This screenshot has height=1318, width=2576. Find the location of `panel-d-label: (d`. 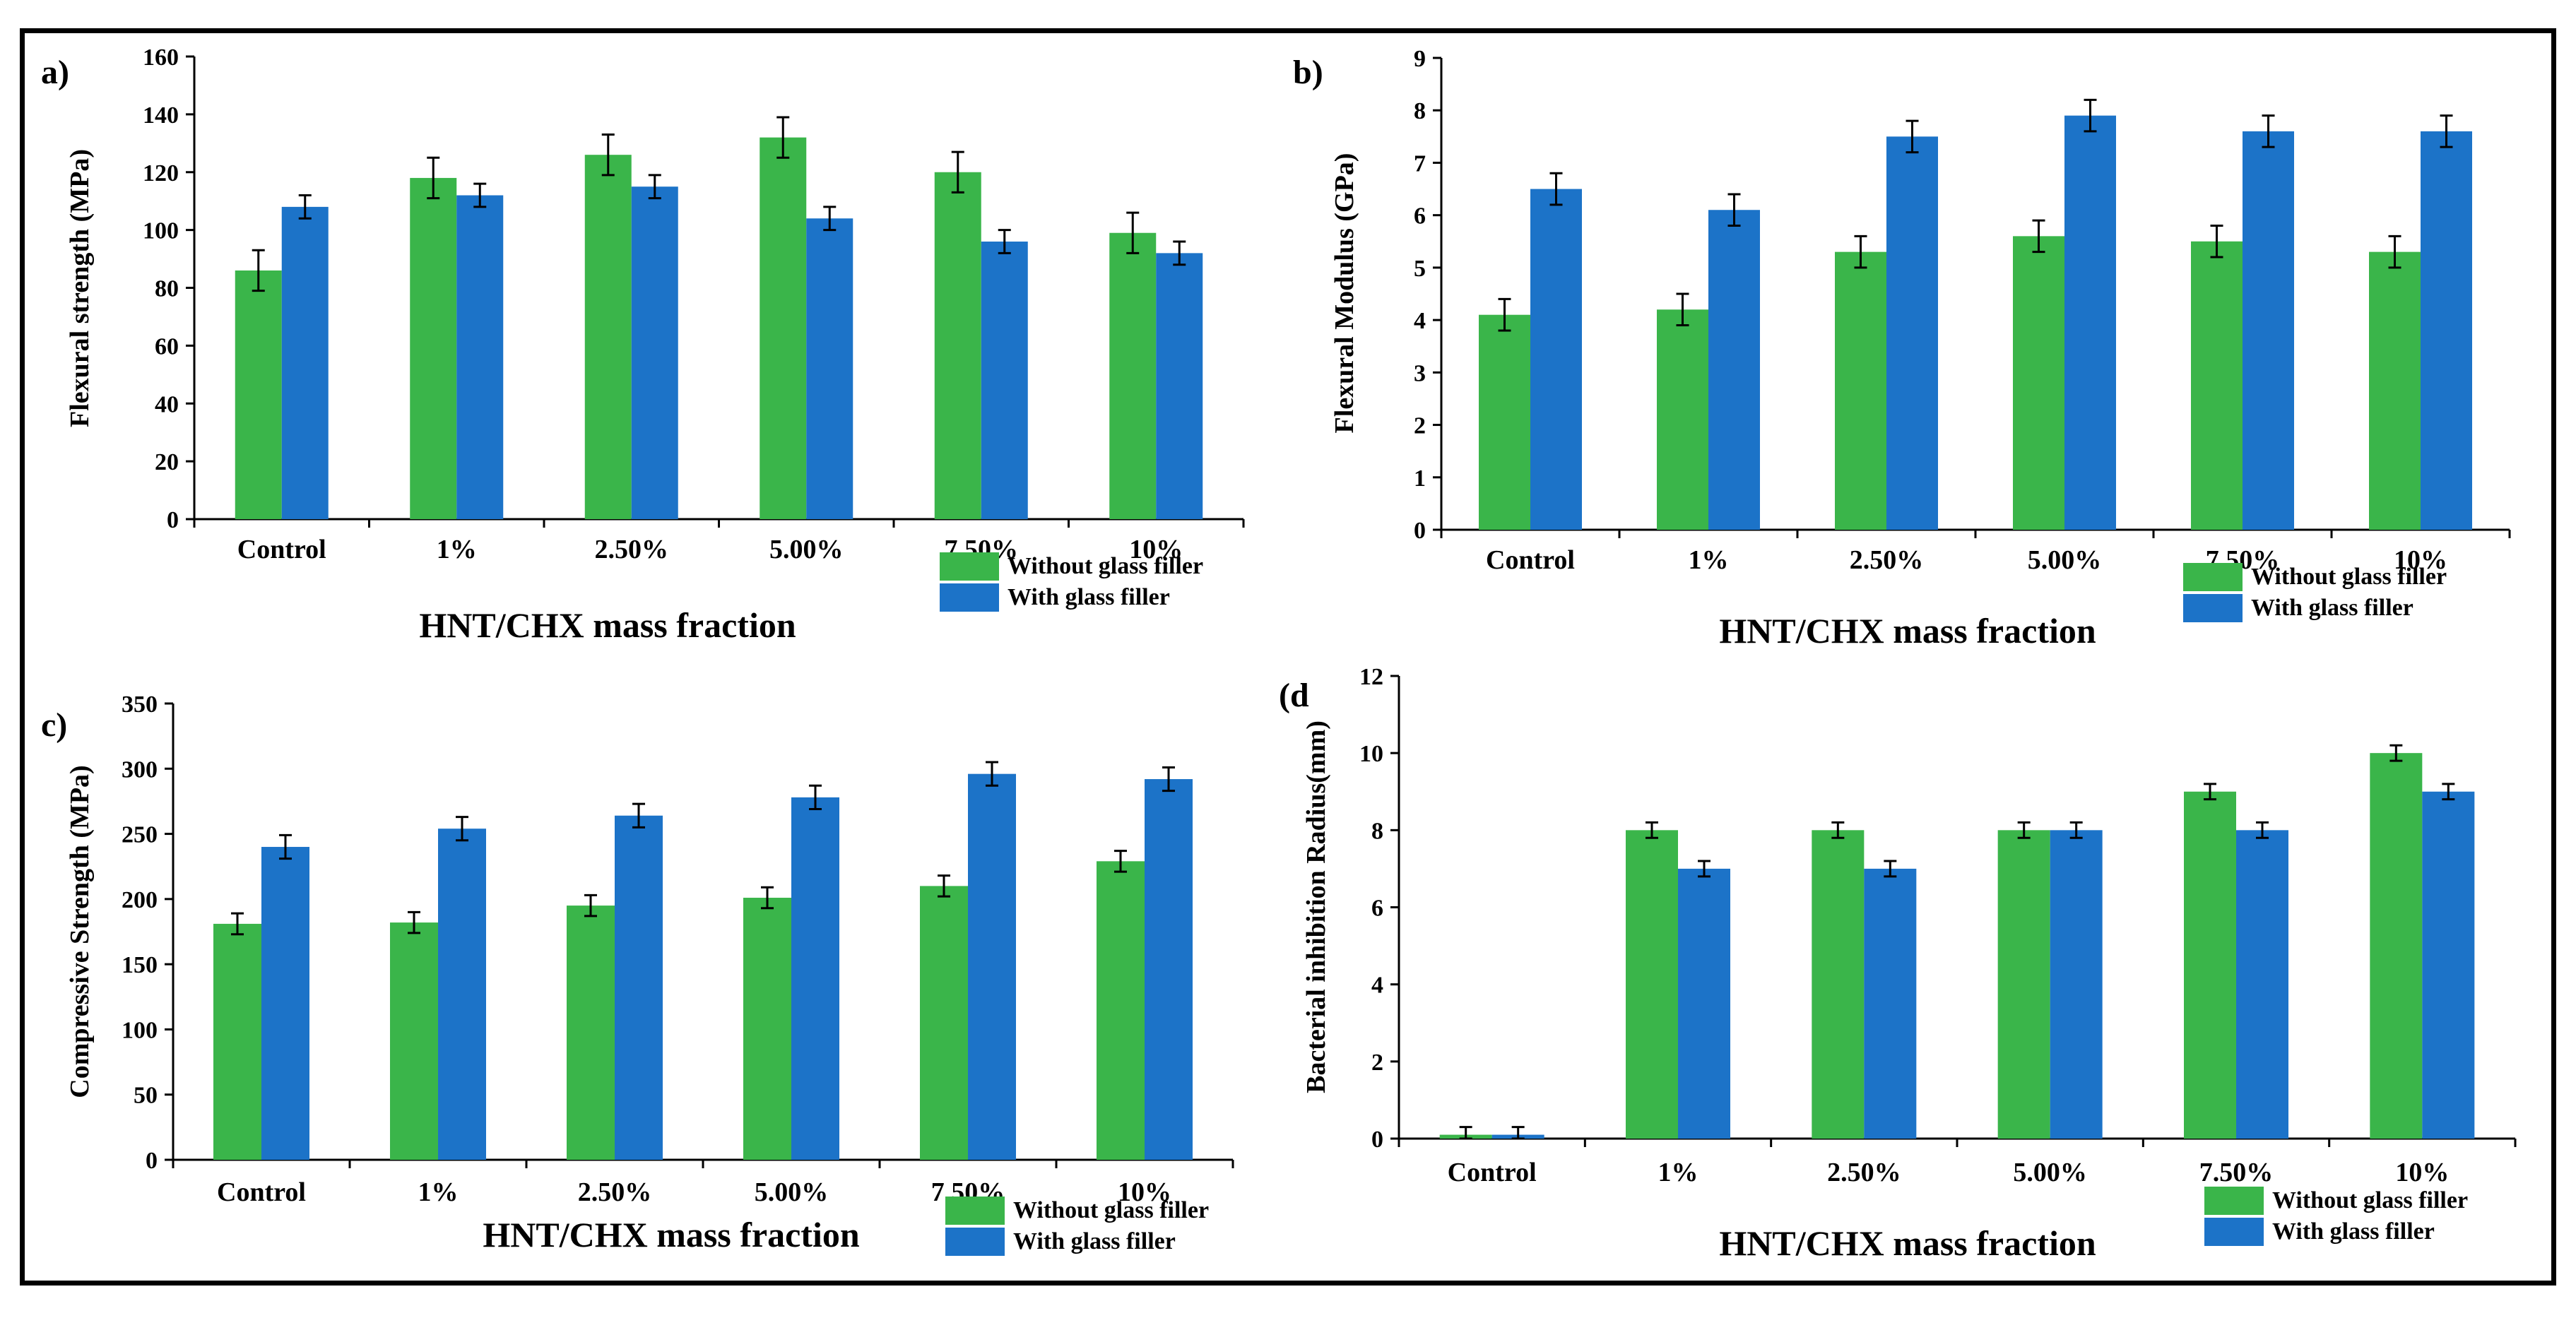

panel-d-label: (d is located at coordinates (1294, 695).